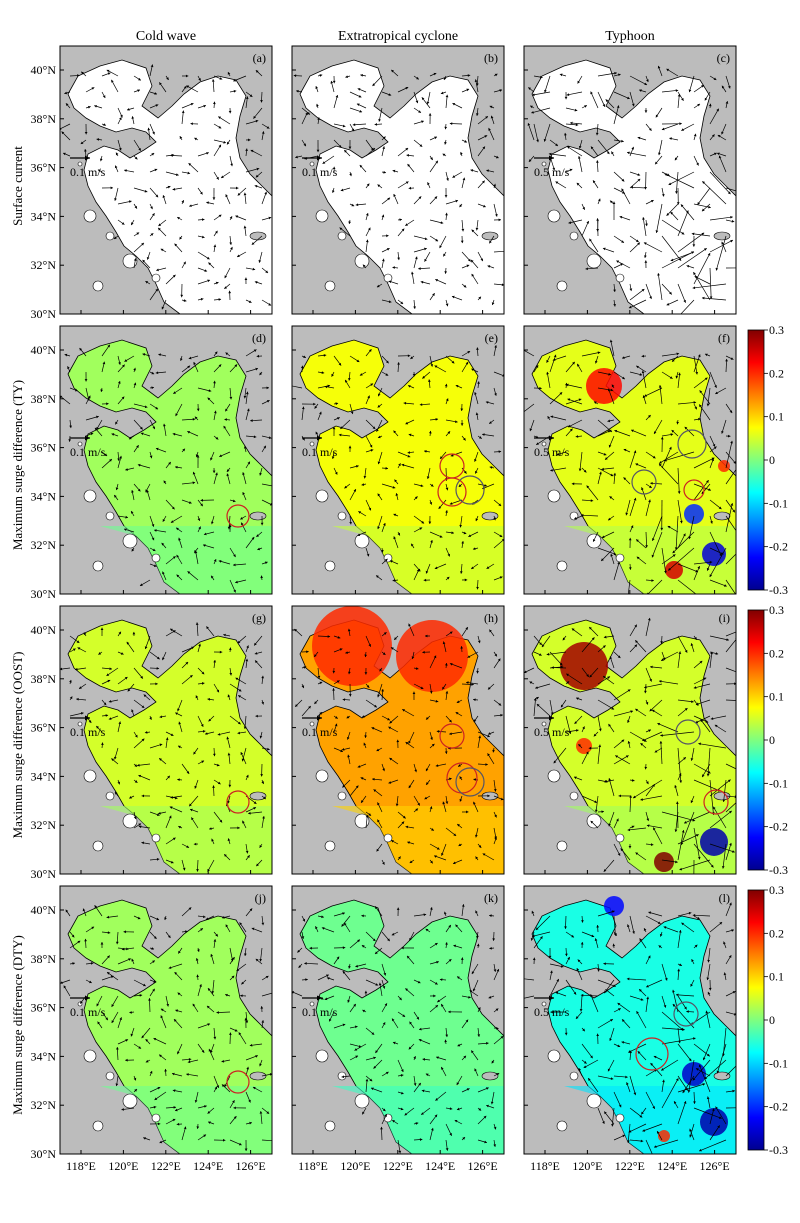  What do you see at coordinates (44, 168) in the screenshot?
I see `y-tick-label: 36°N` at bounding box center [44, 168].